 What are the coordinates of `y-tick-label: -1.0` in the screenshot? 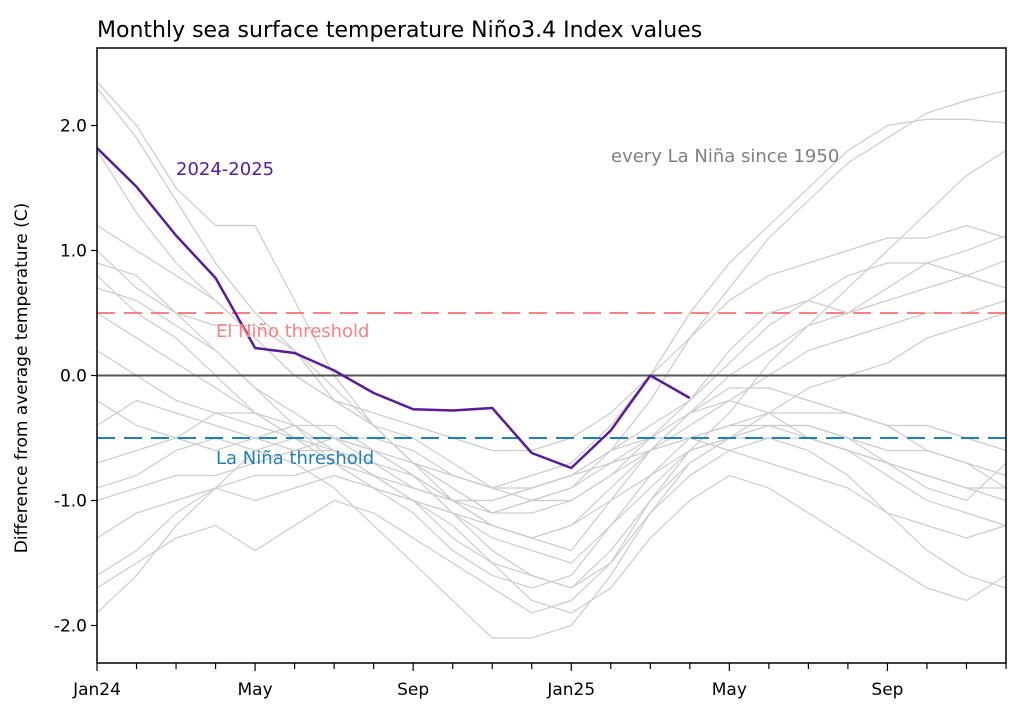 It's located at (70, 502).